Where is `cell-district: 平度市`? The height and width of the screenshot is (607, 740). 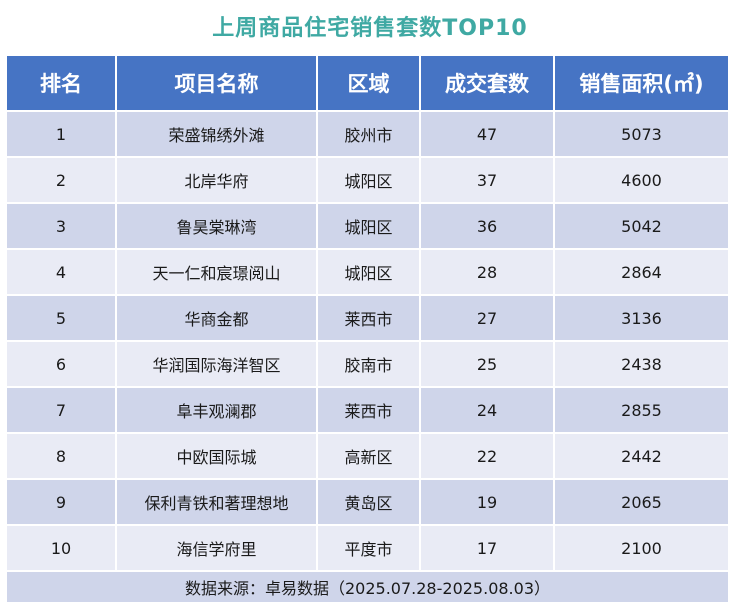
cell-district: 平度市 is located at coordinates (369, 548).